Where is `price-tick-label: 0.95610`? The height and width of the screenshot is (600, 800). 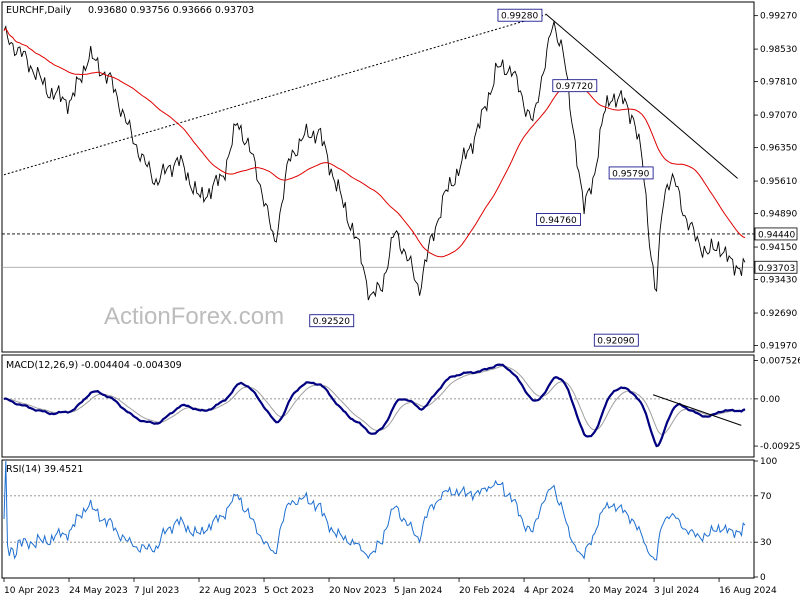 price-tick-label: 0.95610 is located at coordinates (778, 182).